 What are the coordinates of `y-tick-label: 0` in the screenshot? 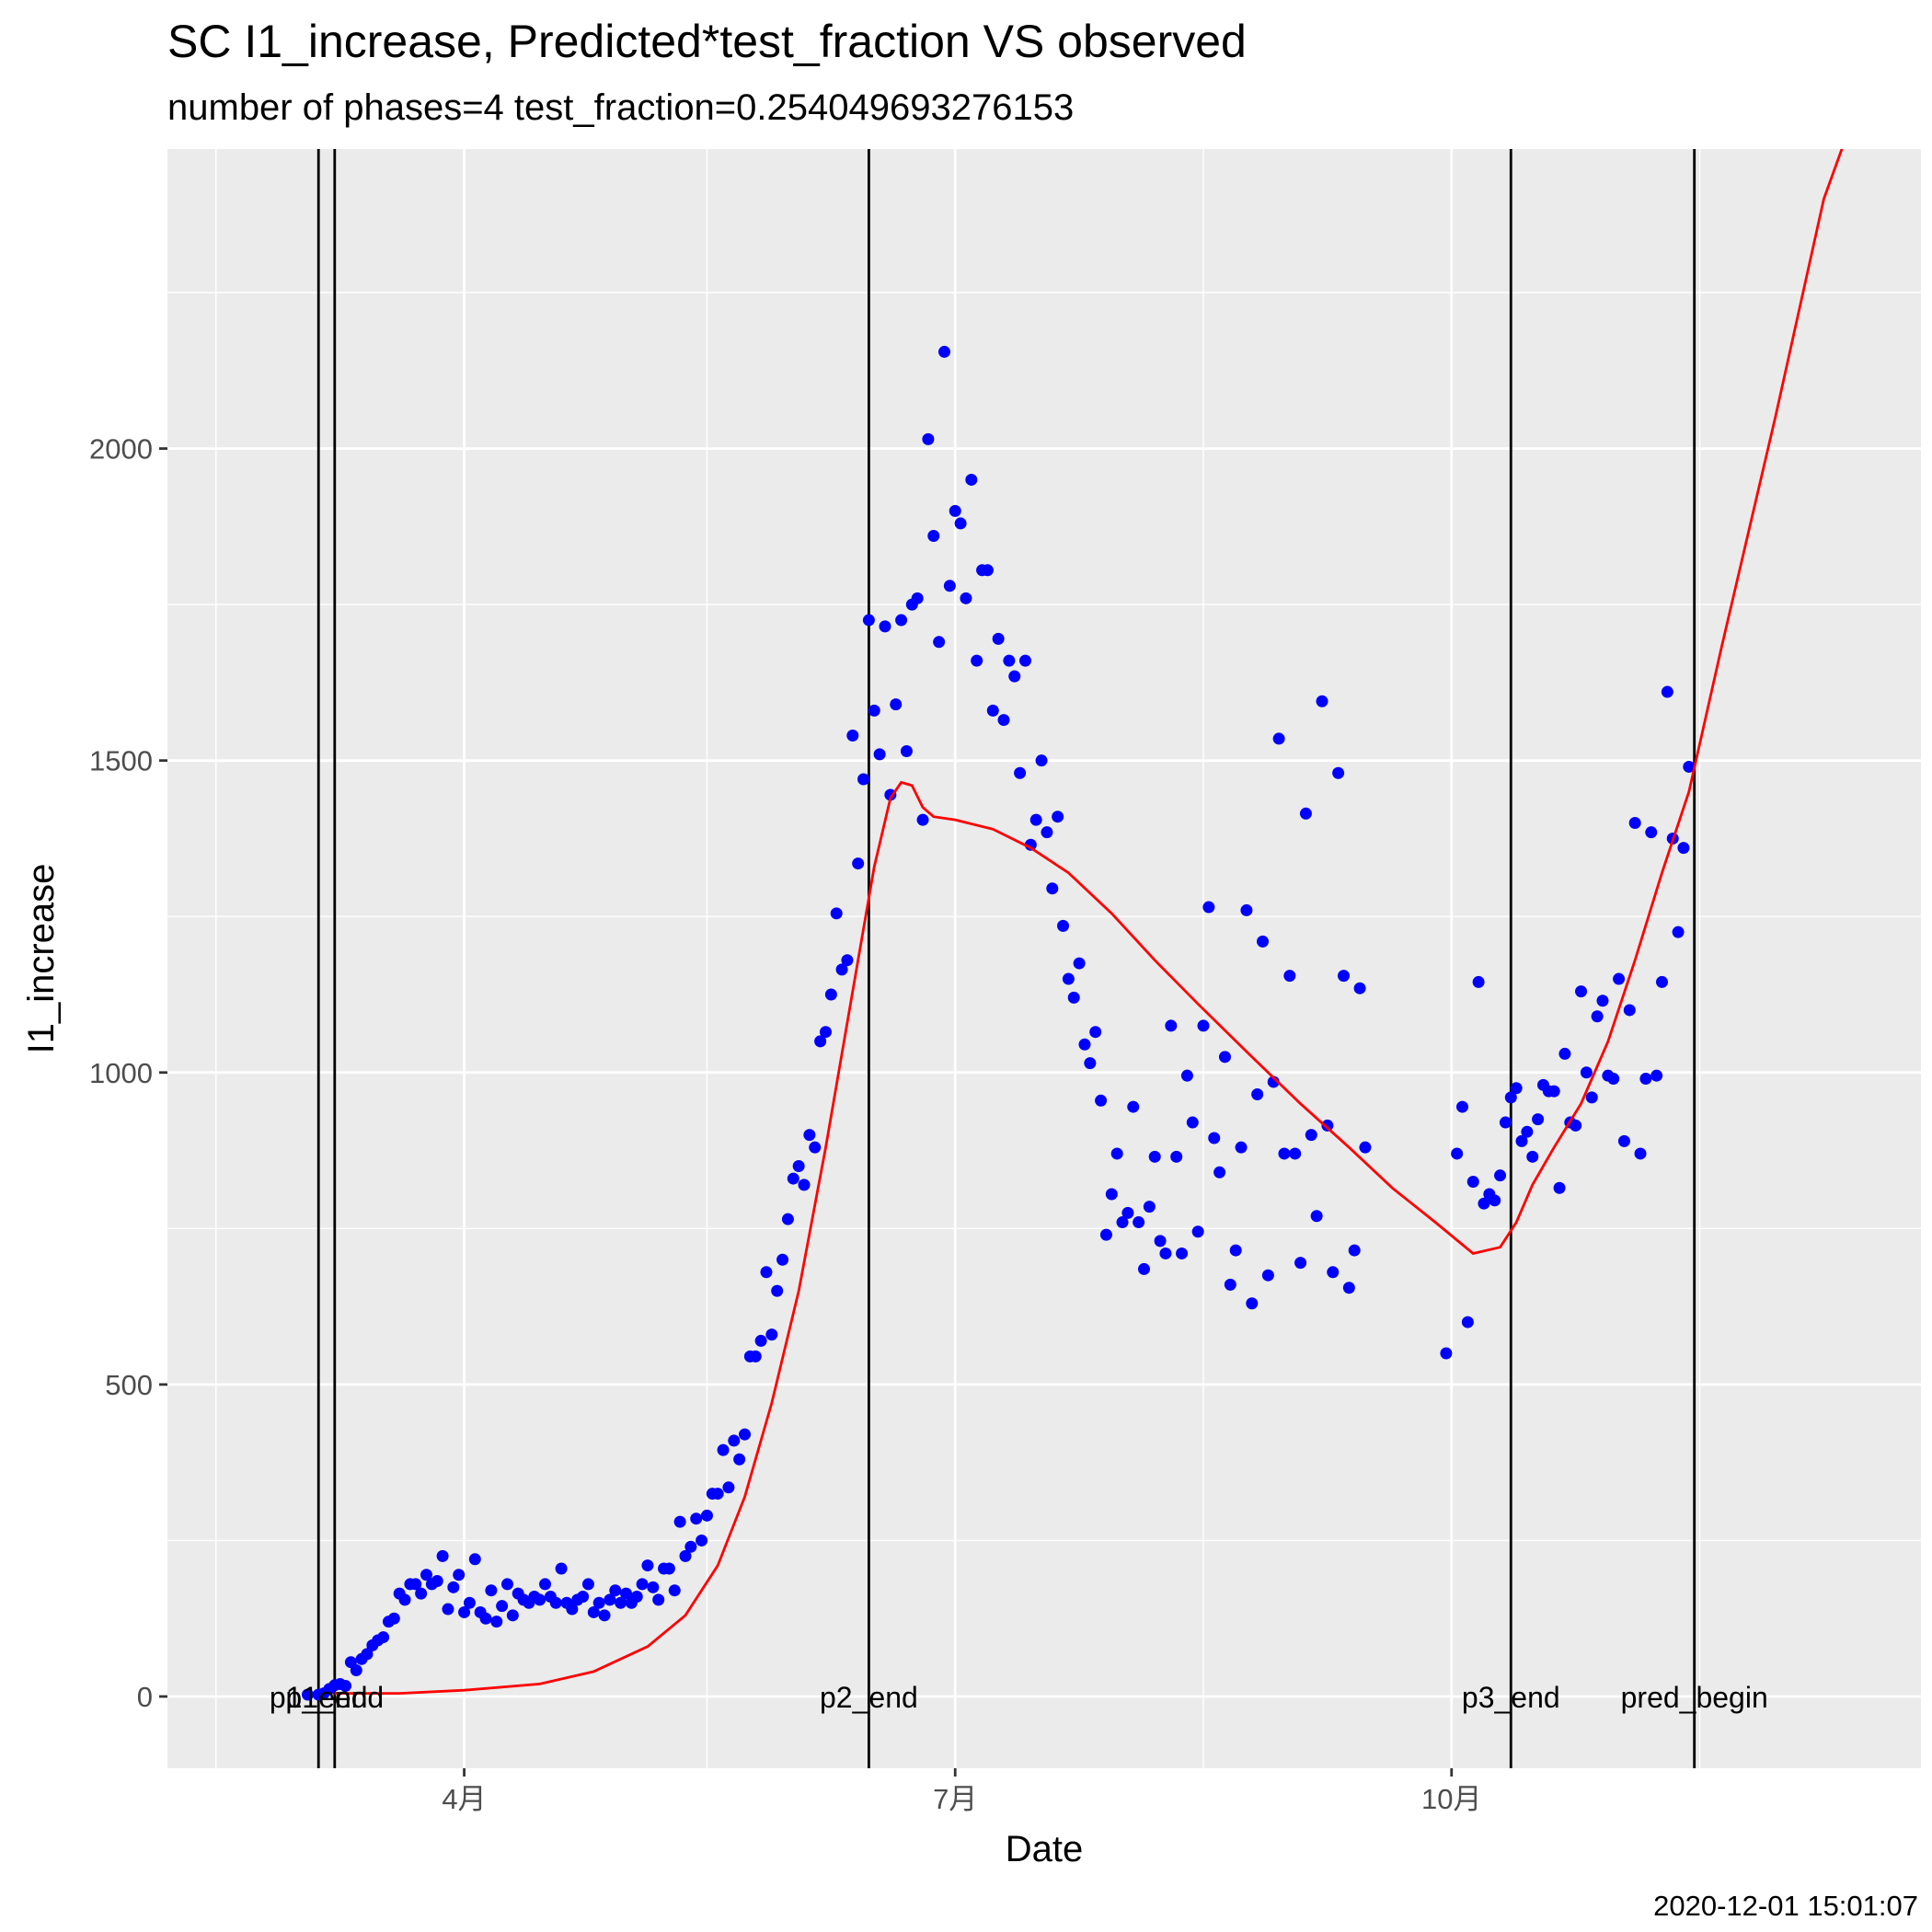 It's located at (145, 1697).